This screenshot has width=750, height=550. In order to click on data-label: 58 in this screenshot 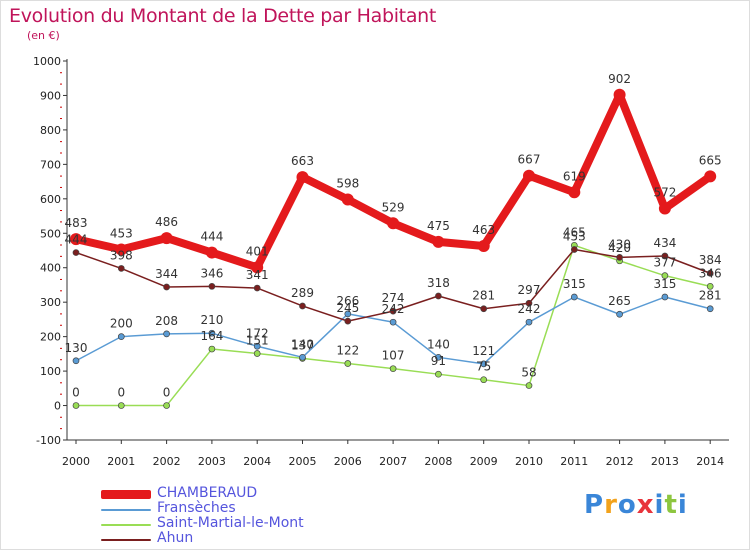, I will do `click(528, 373)`.